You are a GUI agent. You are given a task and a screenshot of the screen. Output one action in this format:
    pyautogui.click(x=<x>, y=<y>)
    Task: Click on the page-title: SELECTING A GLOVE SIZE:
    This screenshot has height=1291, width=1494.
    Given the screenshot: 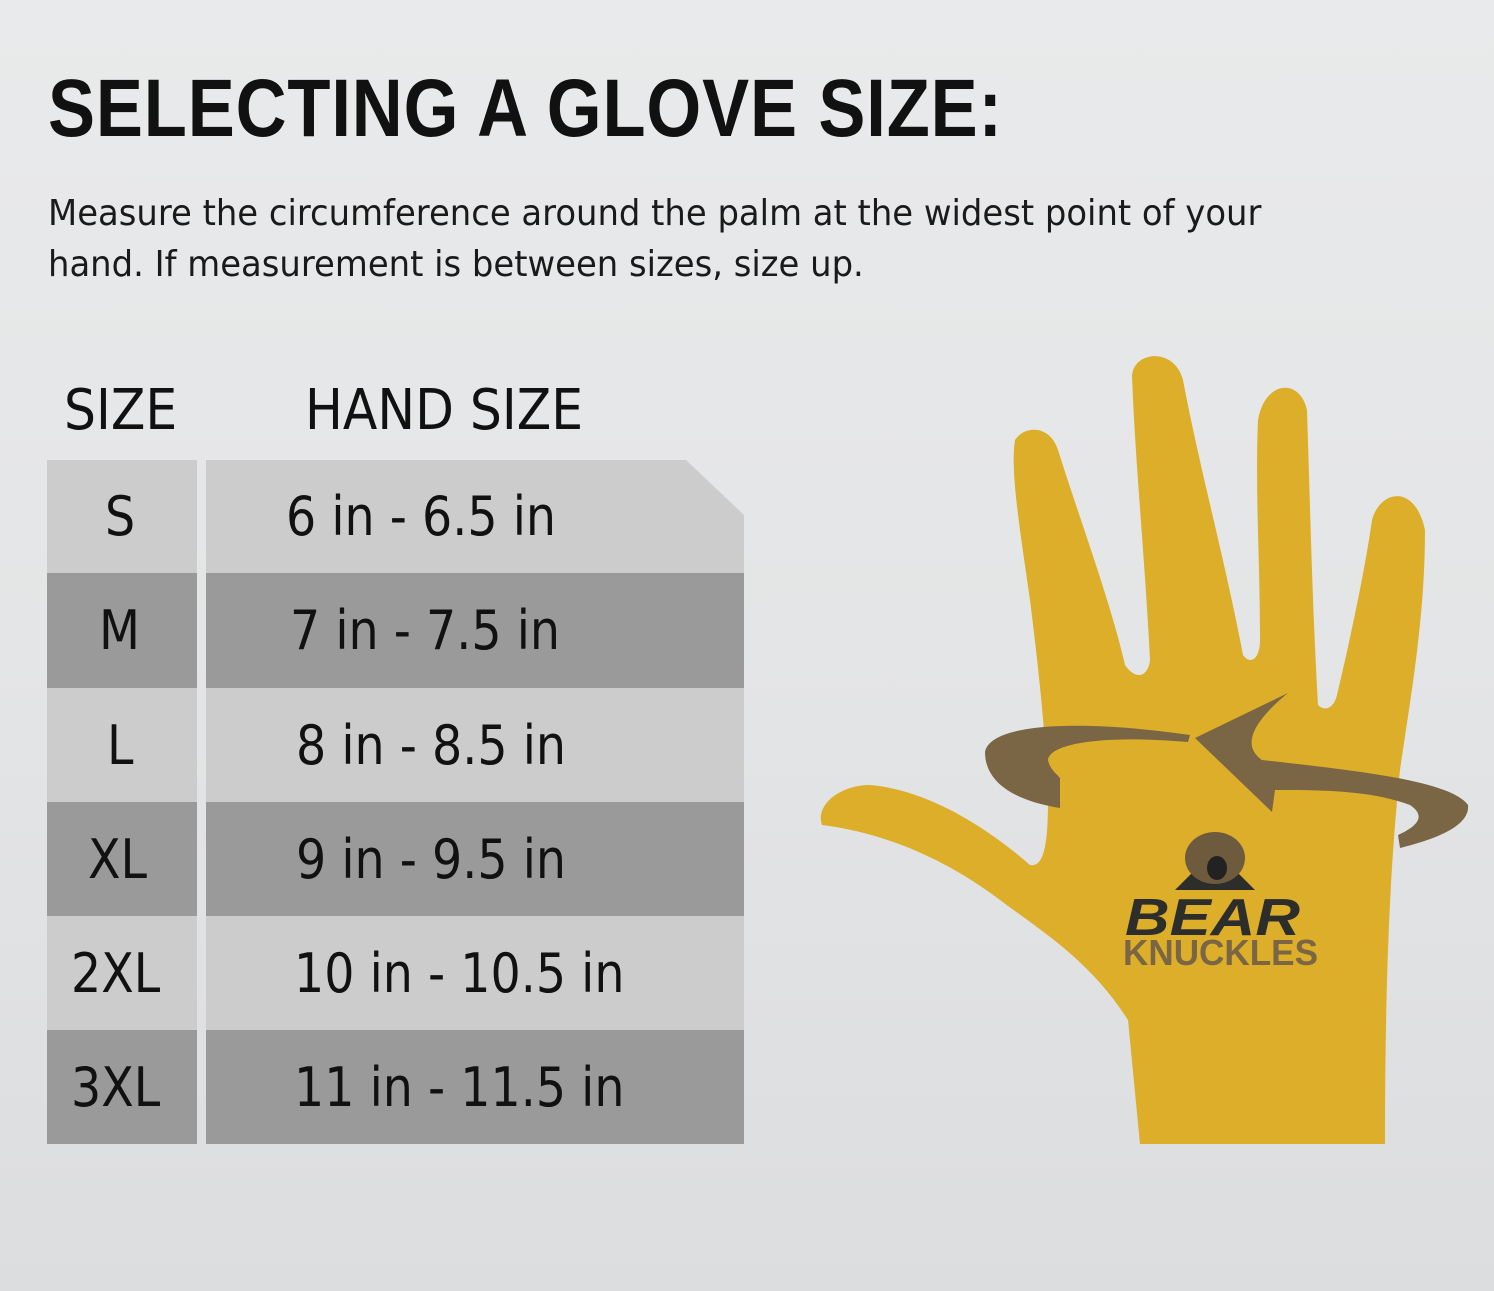 What is the action you would take?
    pyautogui.click(x=525, y=108)
    